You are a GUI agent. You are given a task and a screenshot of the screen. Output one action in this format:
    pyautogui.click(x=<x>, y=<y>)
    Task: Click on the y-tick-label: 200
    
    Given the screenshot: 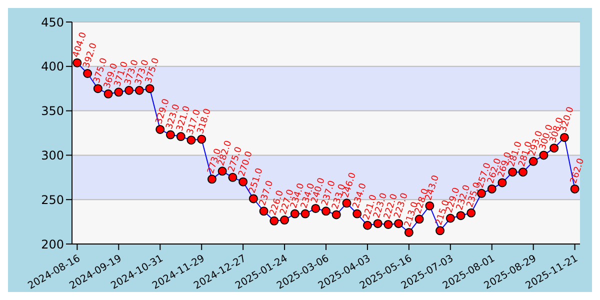 What is the action you would take?
    pyautogui.click(x=52, y=244)
    